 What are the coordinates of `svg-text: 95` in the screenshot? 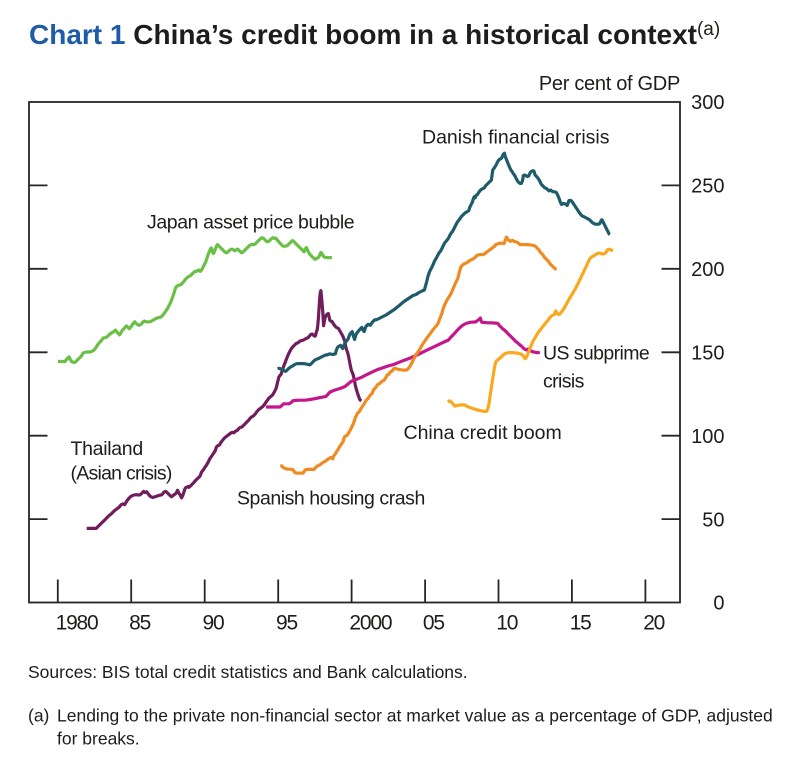 It's located at (286, 623).